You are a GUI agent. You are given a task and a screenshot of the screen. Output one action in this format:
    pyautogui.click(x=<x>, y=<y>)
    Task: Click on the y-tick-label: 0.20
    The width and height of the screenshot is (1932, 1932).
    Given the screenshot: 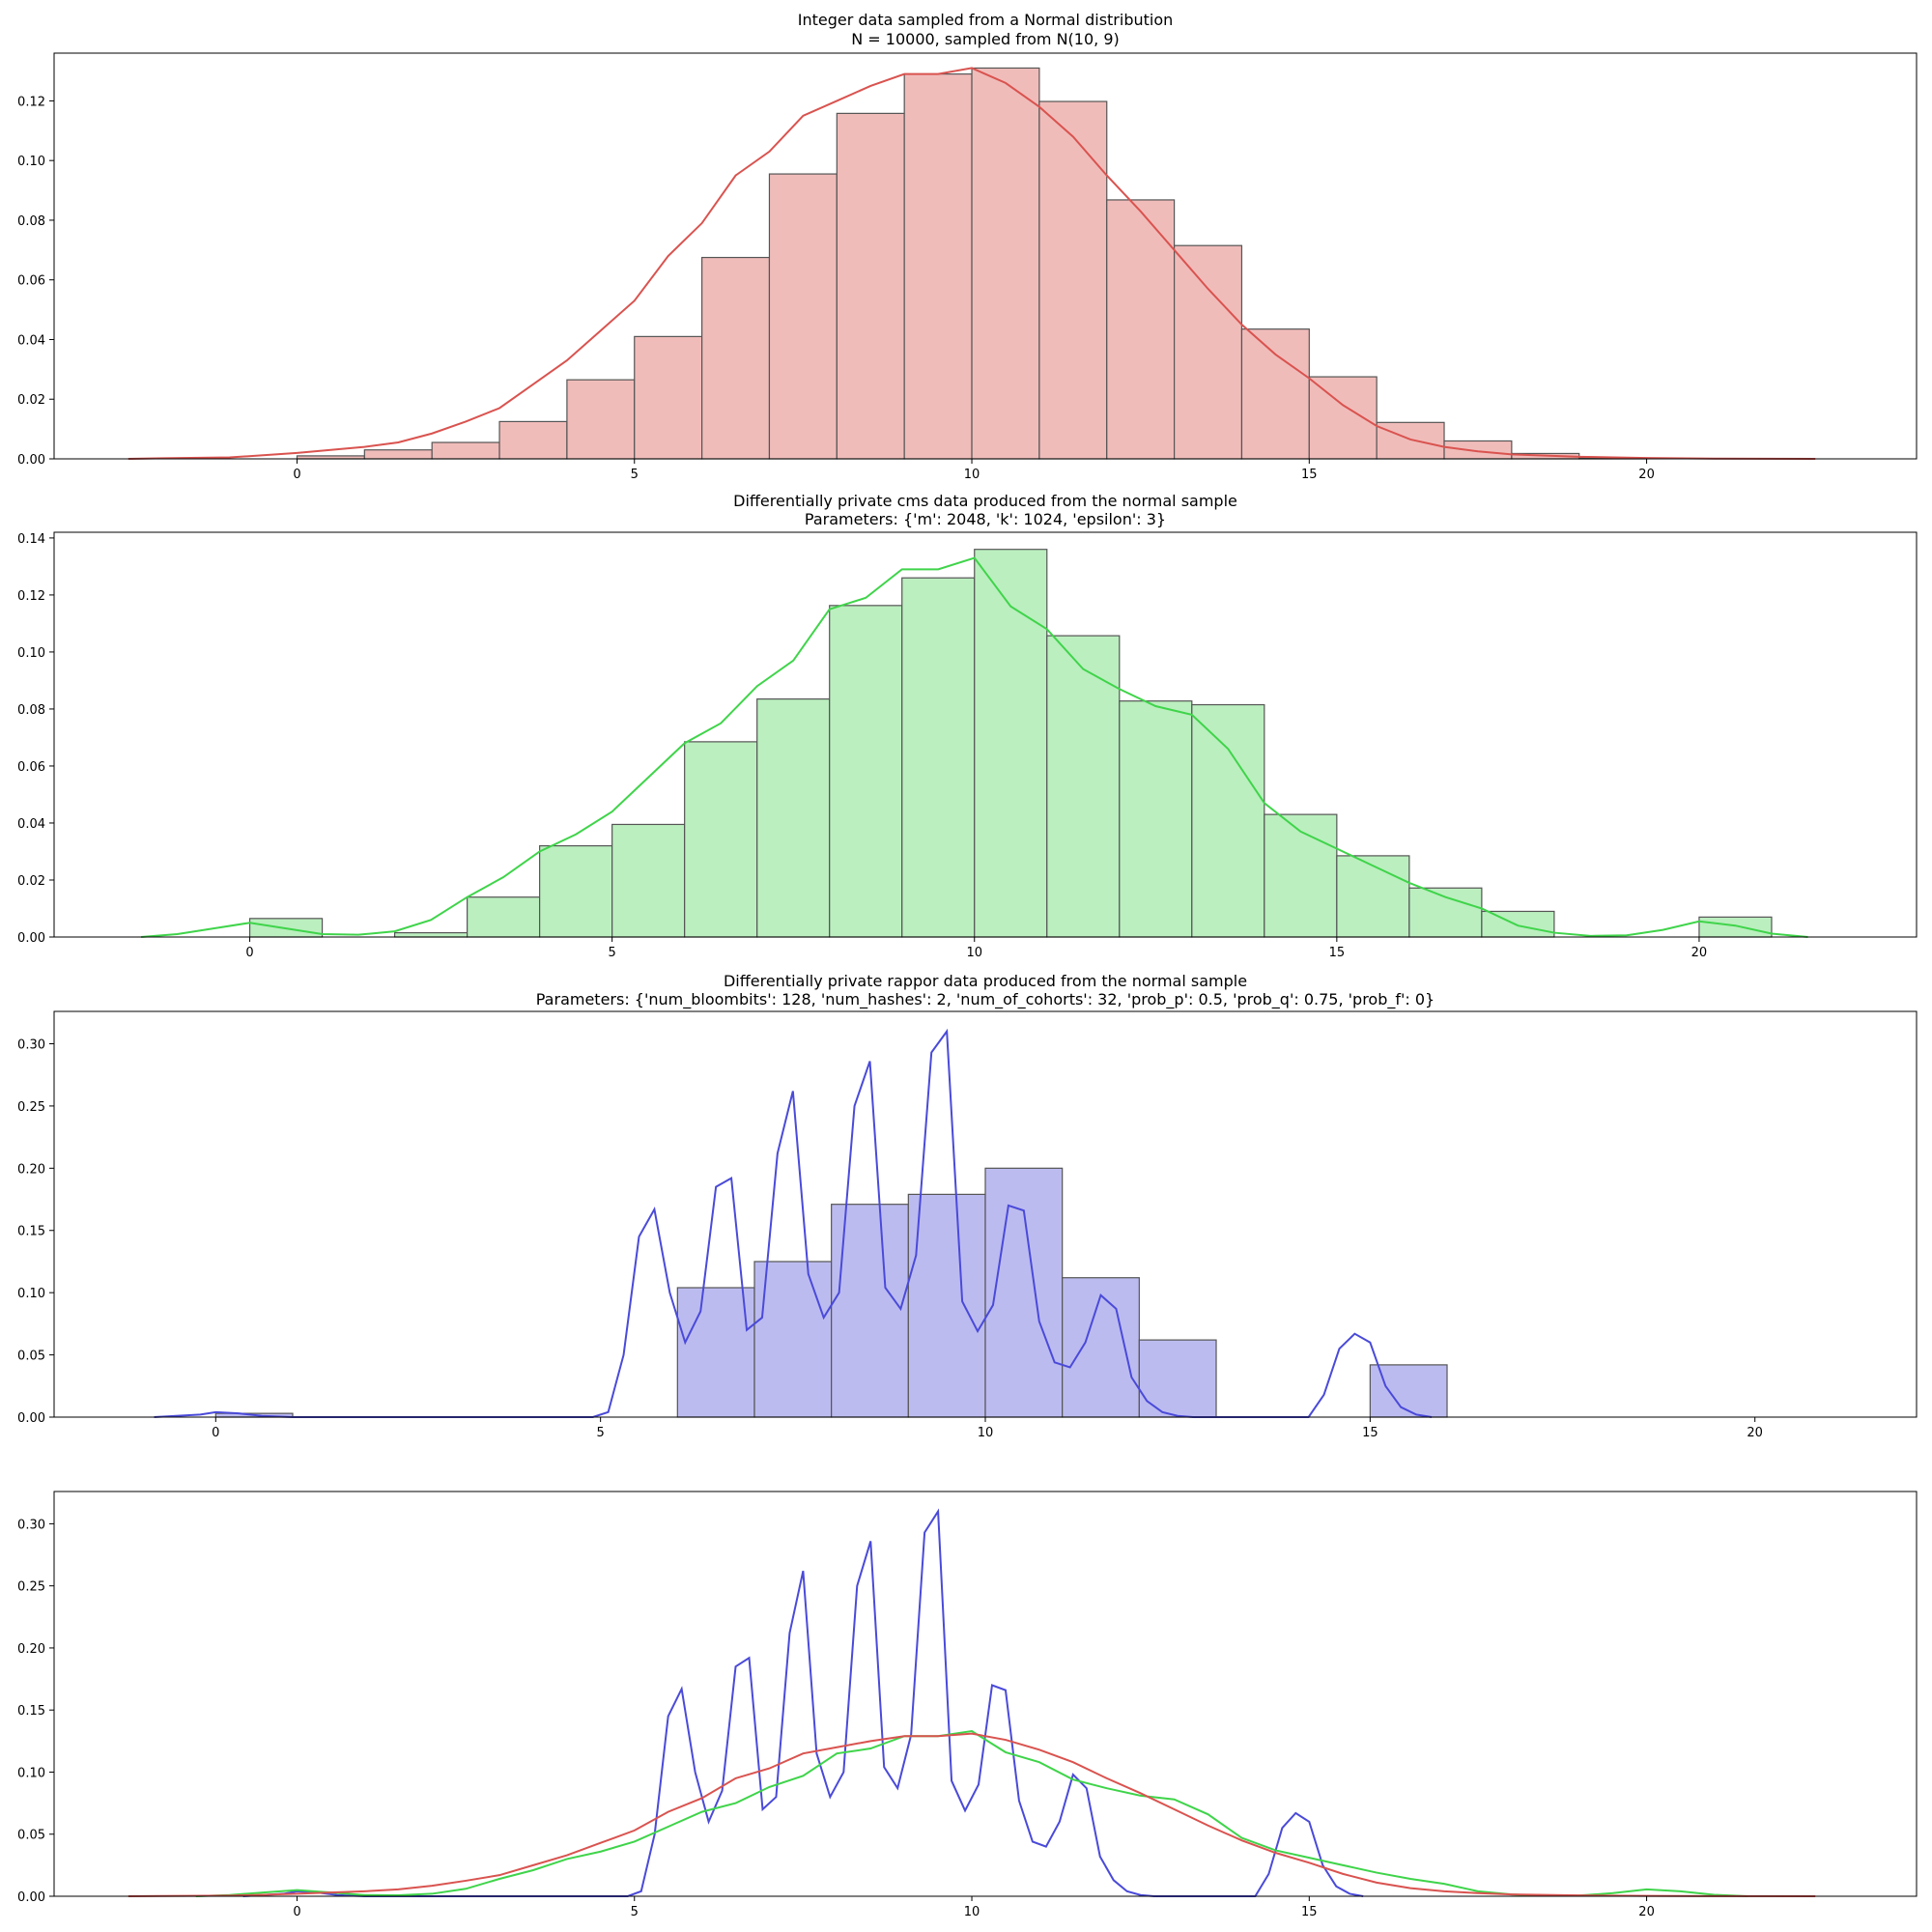 What is the action you would take?
    pyautogui.click(x=31, y=1649)
    